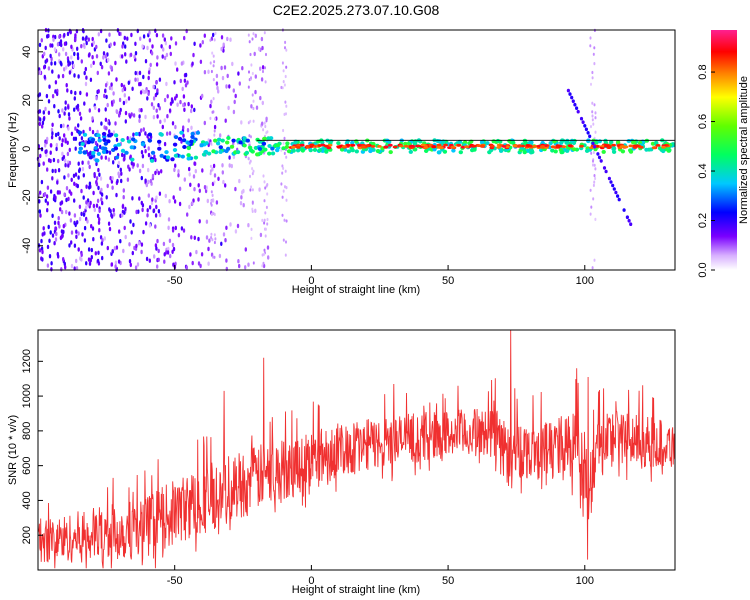 Image resolution: width=750 pixels, height=600 pixels. Describe the element at coordinates (356, 290) in the screenshot. I see `spectrogram-x-axis-label: Height of straight line (km)` at that location.